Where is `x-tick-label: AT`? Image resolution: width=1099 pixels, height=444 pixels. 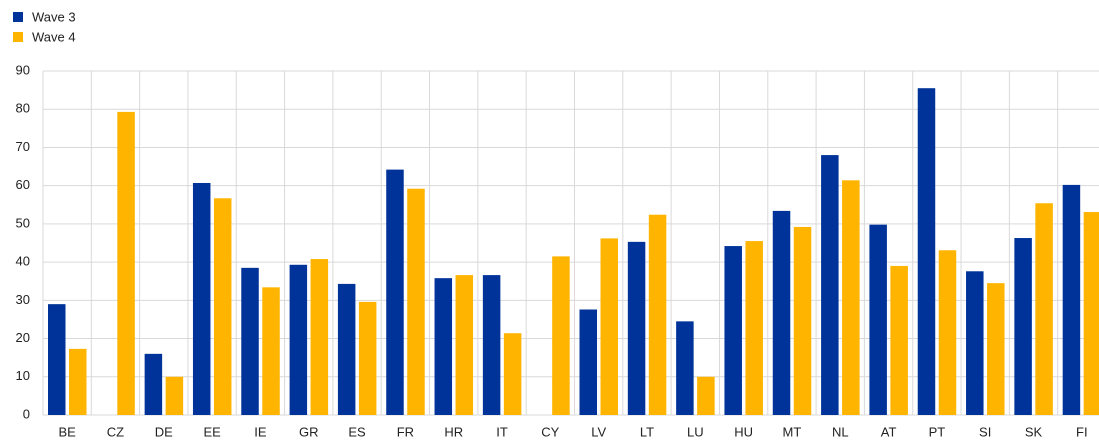 x-tick-label: AT is located at coordinates (889, 431).